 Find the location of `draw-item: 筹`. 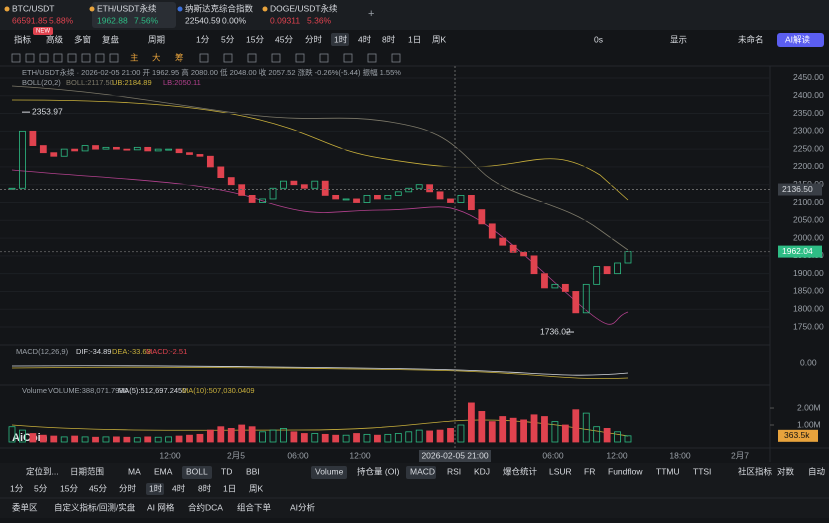

draw-item: 筹 is located at coordinates (179, 57).